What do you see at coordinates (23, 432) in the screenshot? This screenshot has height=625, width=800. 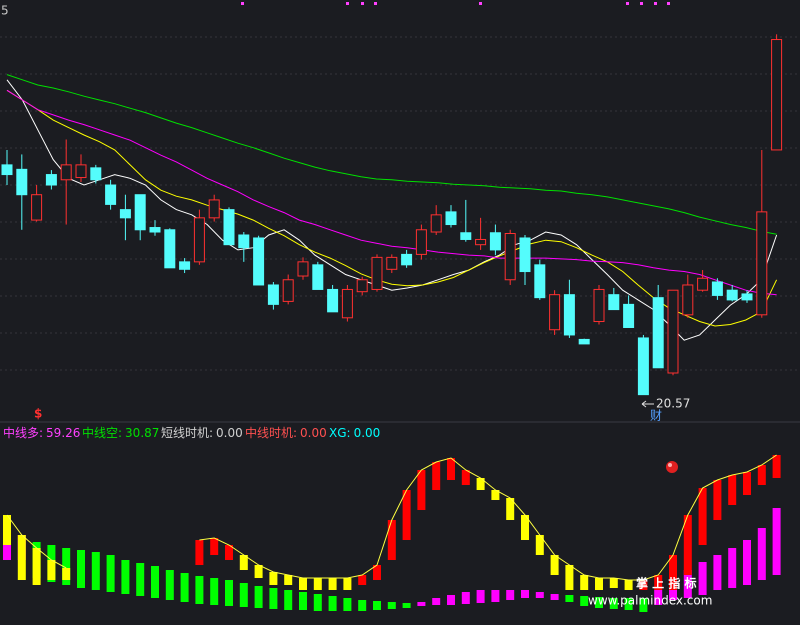 I see `header-name: 中线多:` at bounding box center [23, 432].